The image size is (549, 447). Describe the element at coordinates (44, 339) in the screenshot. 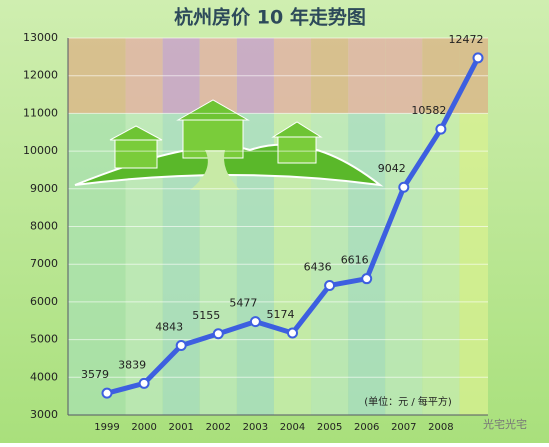

I see `y-tick-label: 5000` at that location.